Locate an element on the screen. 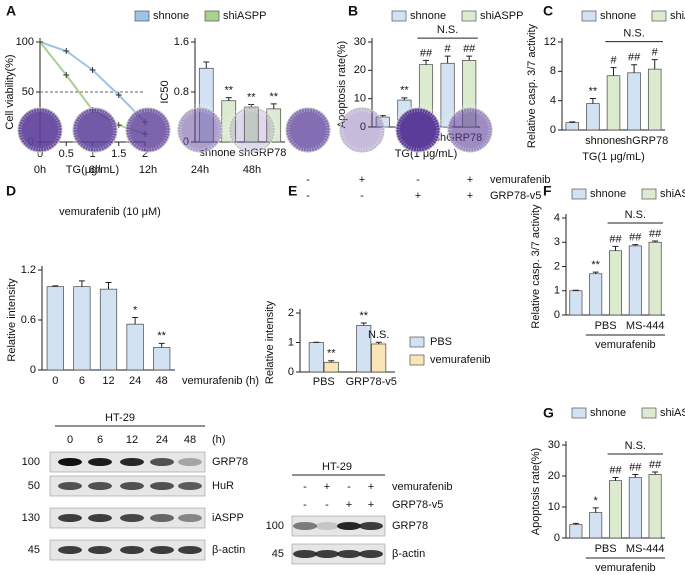 The height and width of the screenshot is (575, 685). marker-size: 100 is located at coordinates (31, 462).